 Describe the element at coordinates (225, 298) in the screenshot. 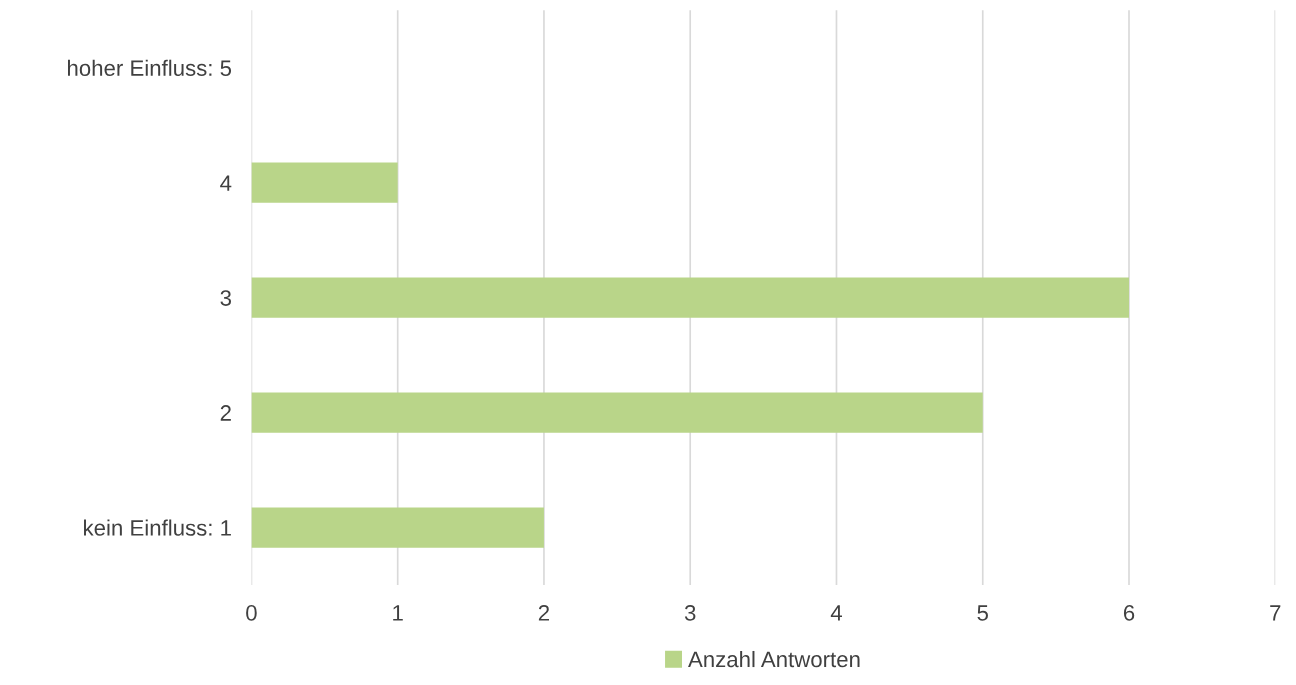

I see `y-tick-label: 3` at that location.